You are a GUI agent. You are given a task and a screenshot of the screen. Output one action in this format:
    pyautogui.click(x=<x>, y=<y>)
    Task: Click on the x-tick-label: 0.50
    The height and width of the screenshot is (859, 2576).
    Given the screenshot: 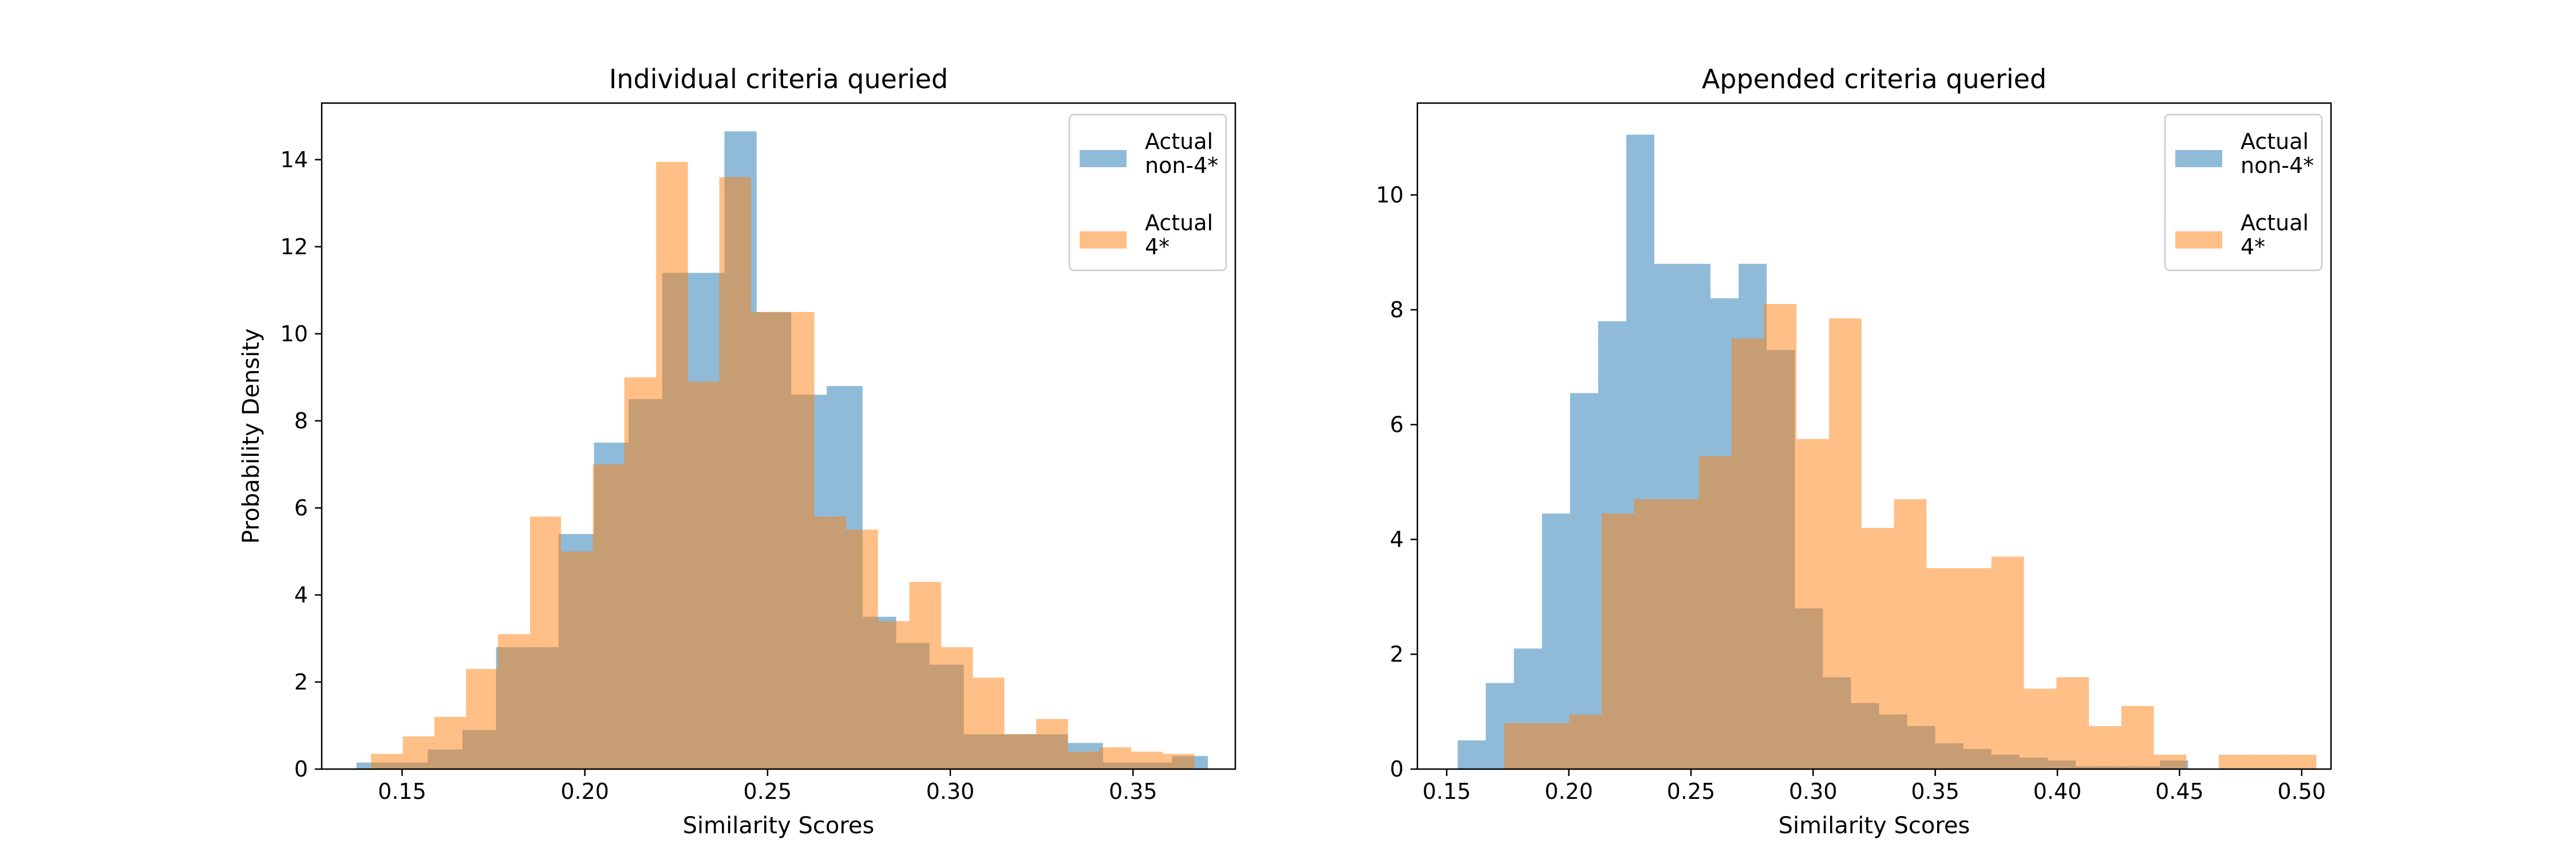 What is the action you would take?
    pyautogui.click(x=2301, y=791)
    